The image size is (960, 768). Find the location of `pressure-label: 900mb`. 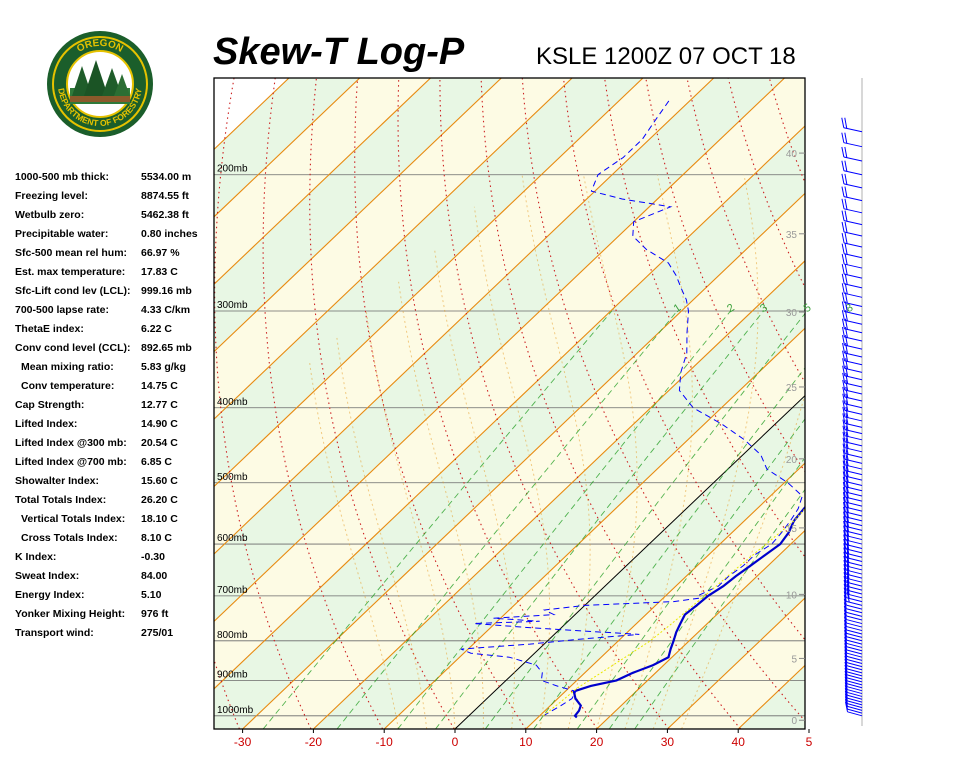

pressure-label: 900mb is located at coordinates (232, 674).